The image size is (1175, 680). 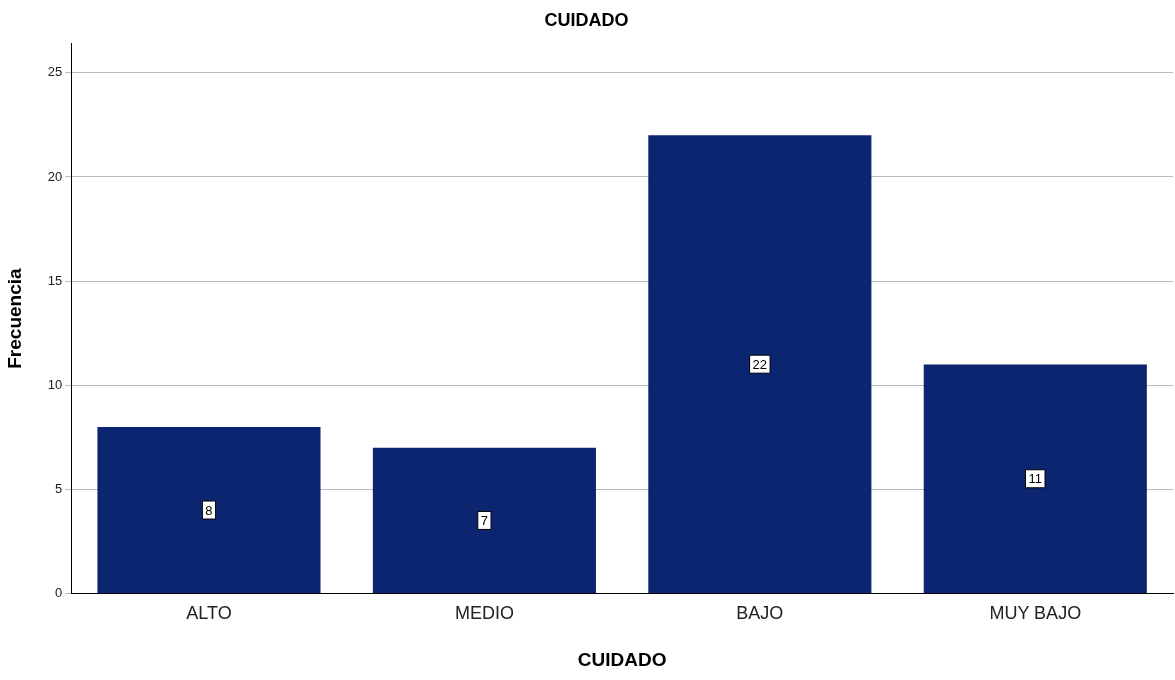 What do you see at coordinates (55, 72) in the screenshot?
I see `y-tick-label: 25` at bounding box center [55, 72].